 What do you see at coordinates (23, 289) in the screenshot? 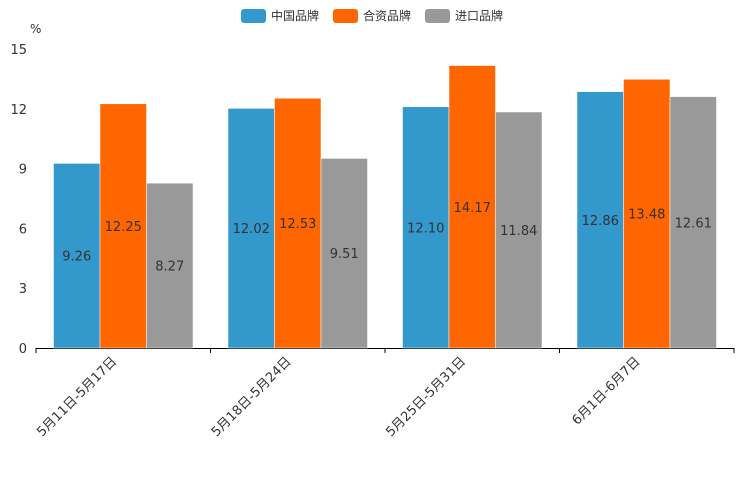
I see `y-tick-label: 3` at bounding box center [23, 289].